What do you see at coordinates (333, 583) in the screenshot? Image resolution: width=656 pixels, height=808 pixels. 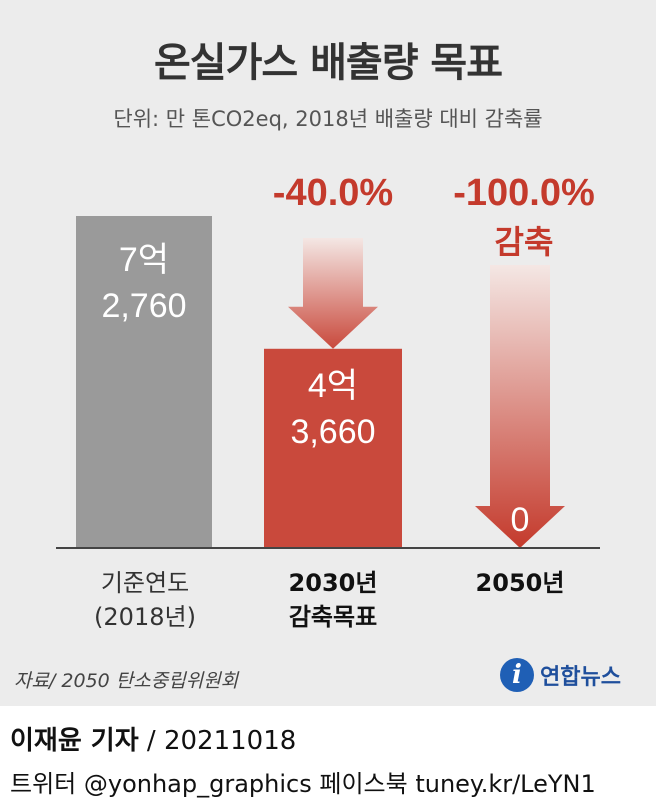 I see `category-line1: 2030년` at bounding box center [333, 583].